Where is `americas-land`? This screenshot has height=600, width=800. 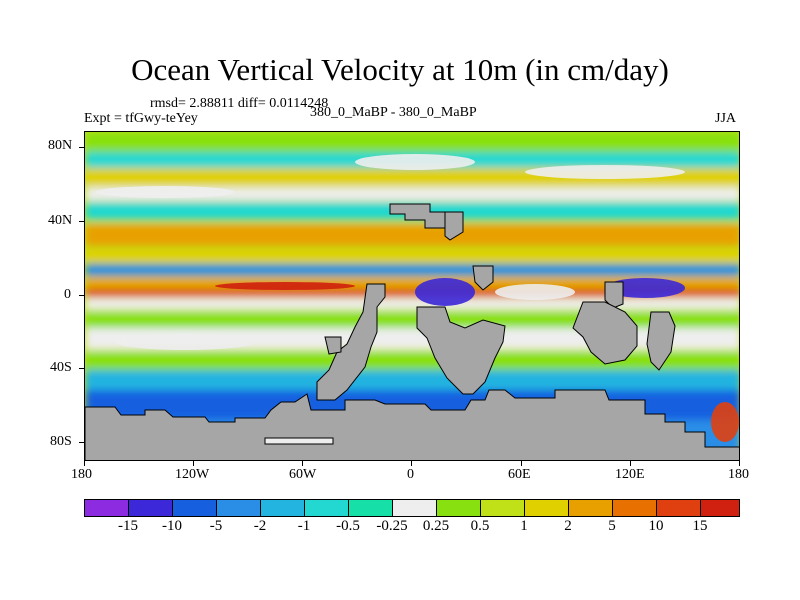 americas-land is located at coordinates (333, 345).